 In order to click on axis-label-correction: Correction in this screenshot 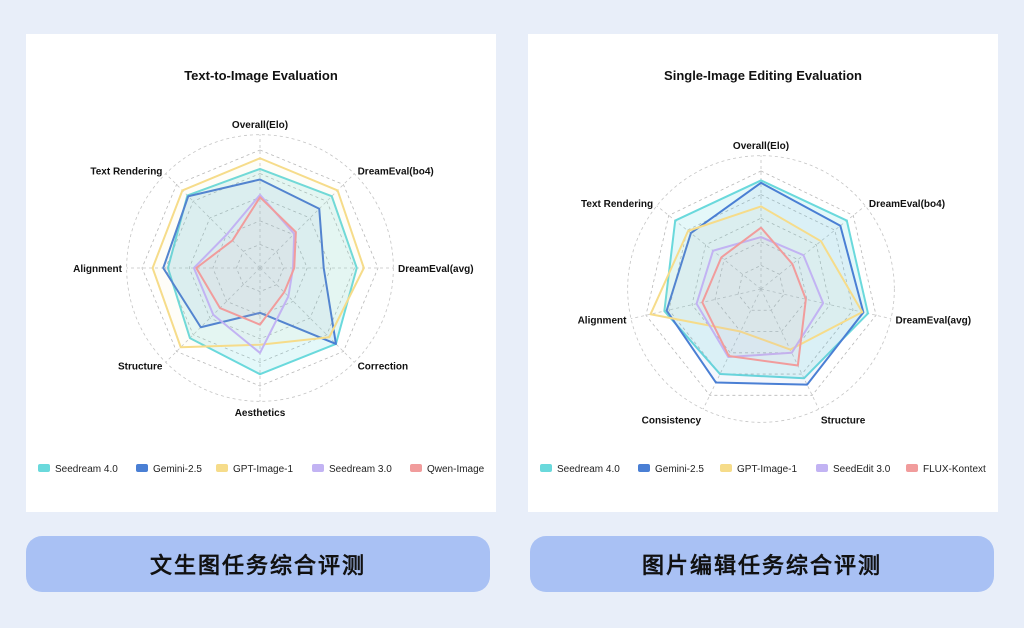, I will do `click(383, 367)`.